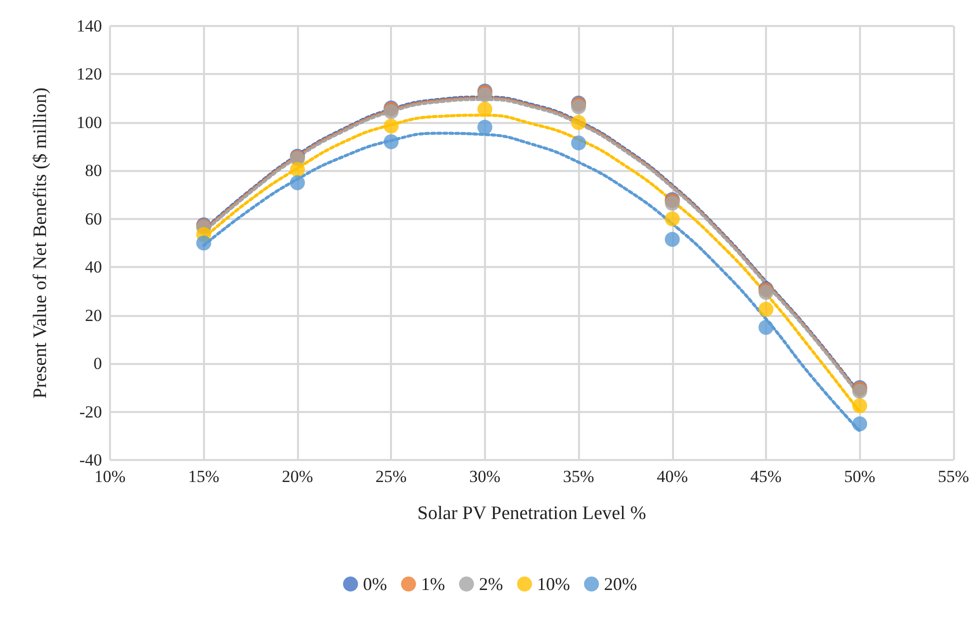 The image size is (980, 617). What do you see at coordinates (620, 584) in the screenshot?
I see `legend-label: 20%` at bounding box center [620, 584].